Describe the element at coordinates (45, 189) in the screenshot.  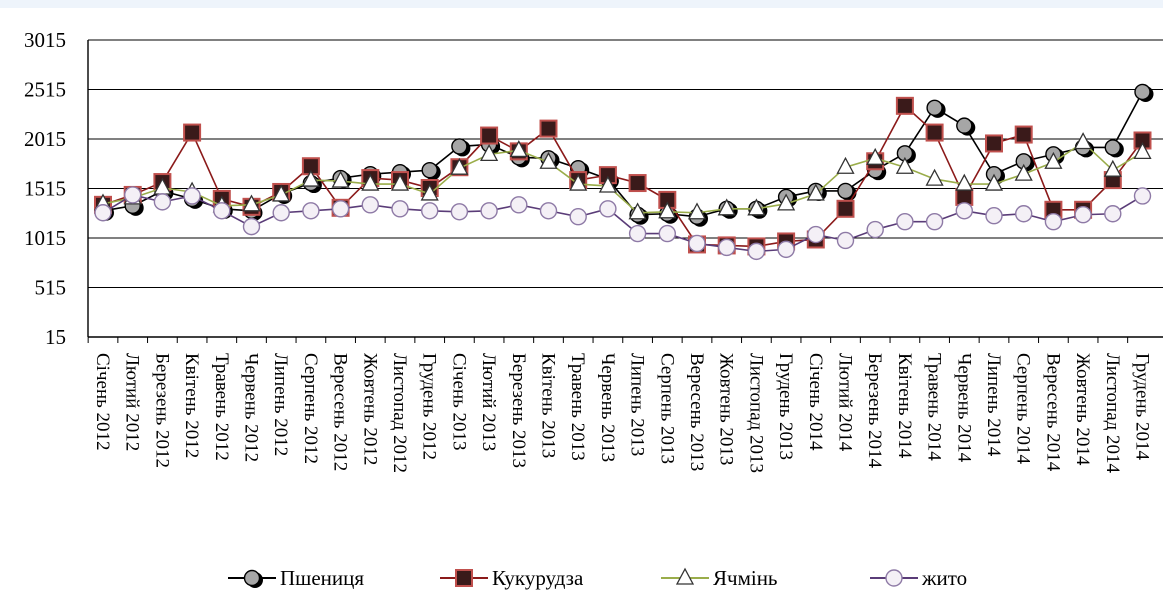
I see `y-tick-label-1515: 1515` at that location.